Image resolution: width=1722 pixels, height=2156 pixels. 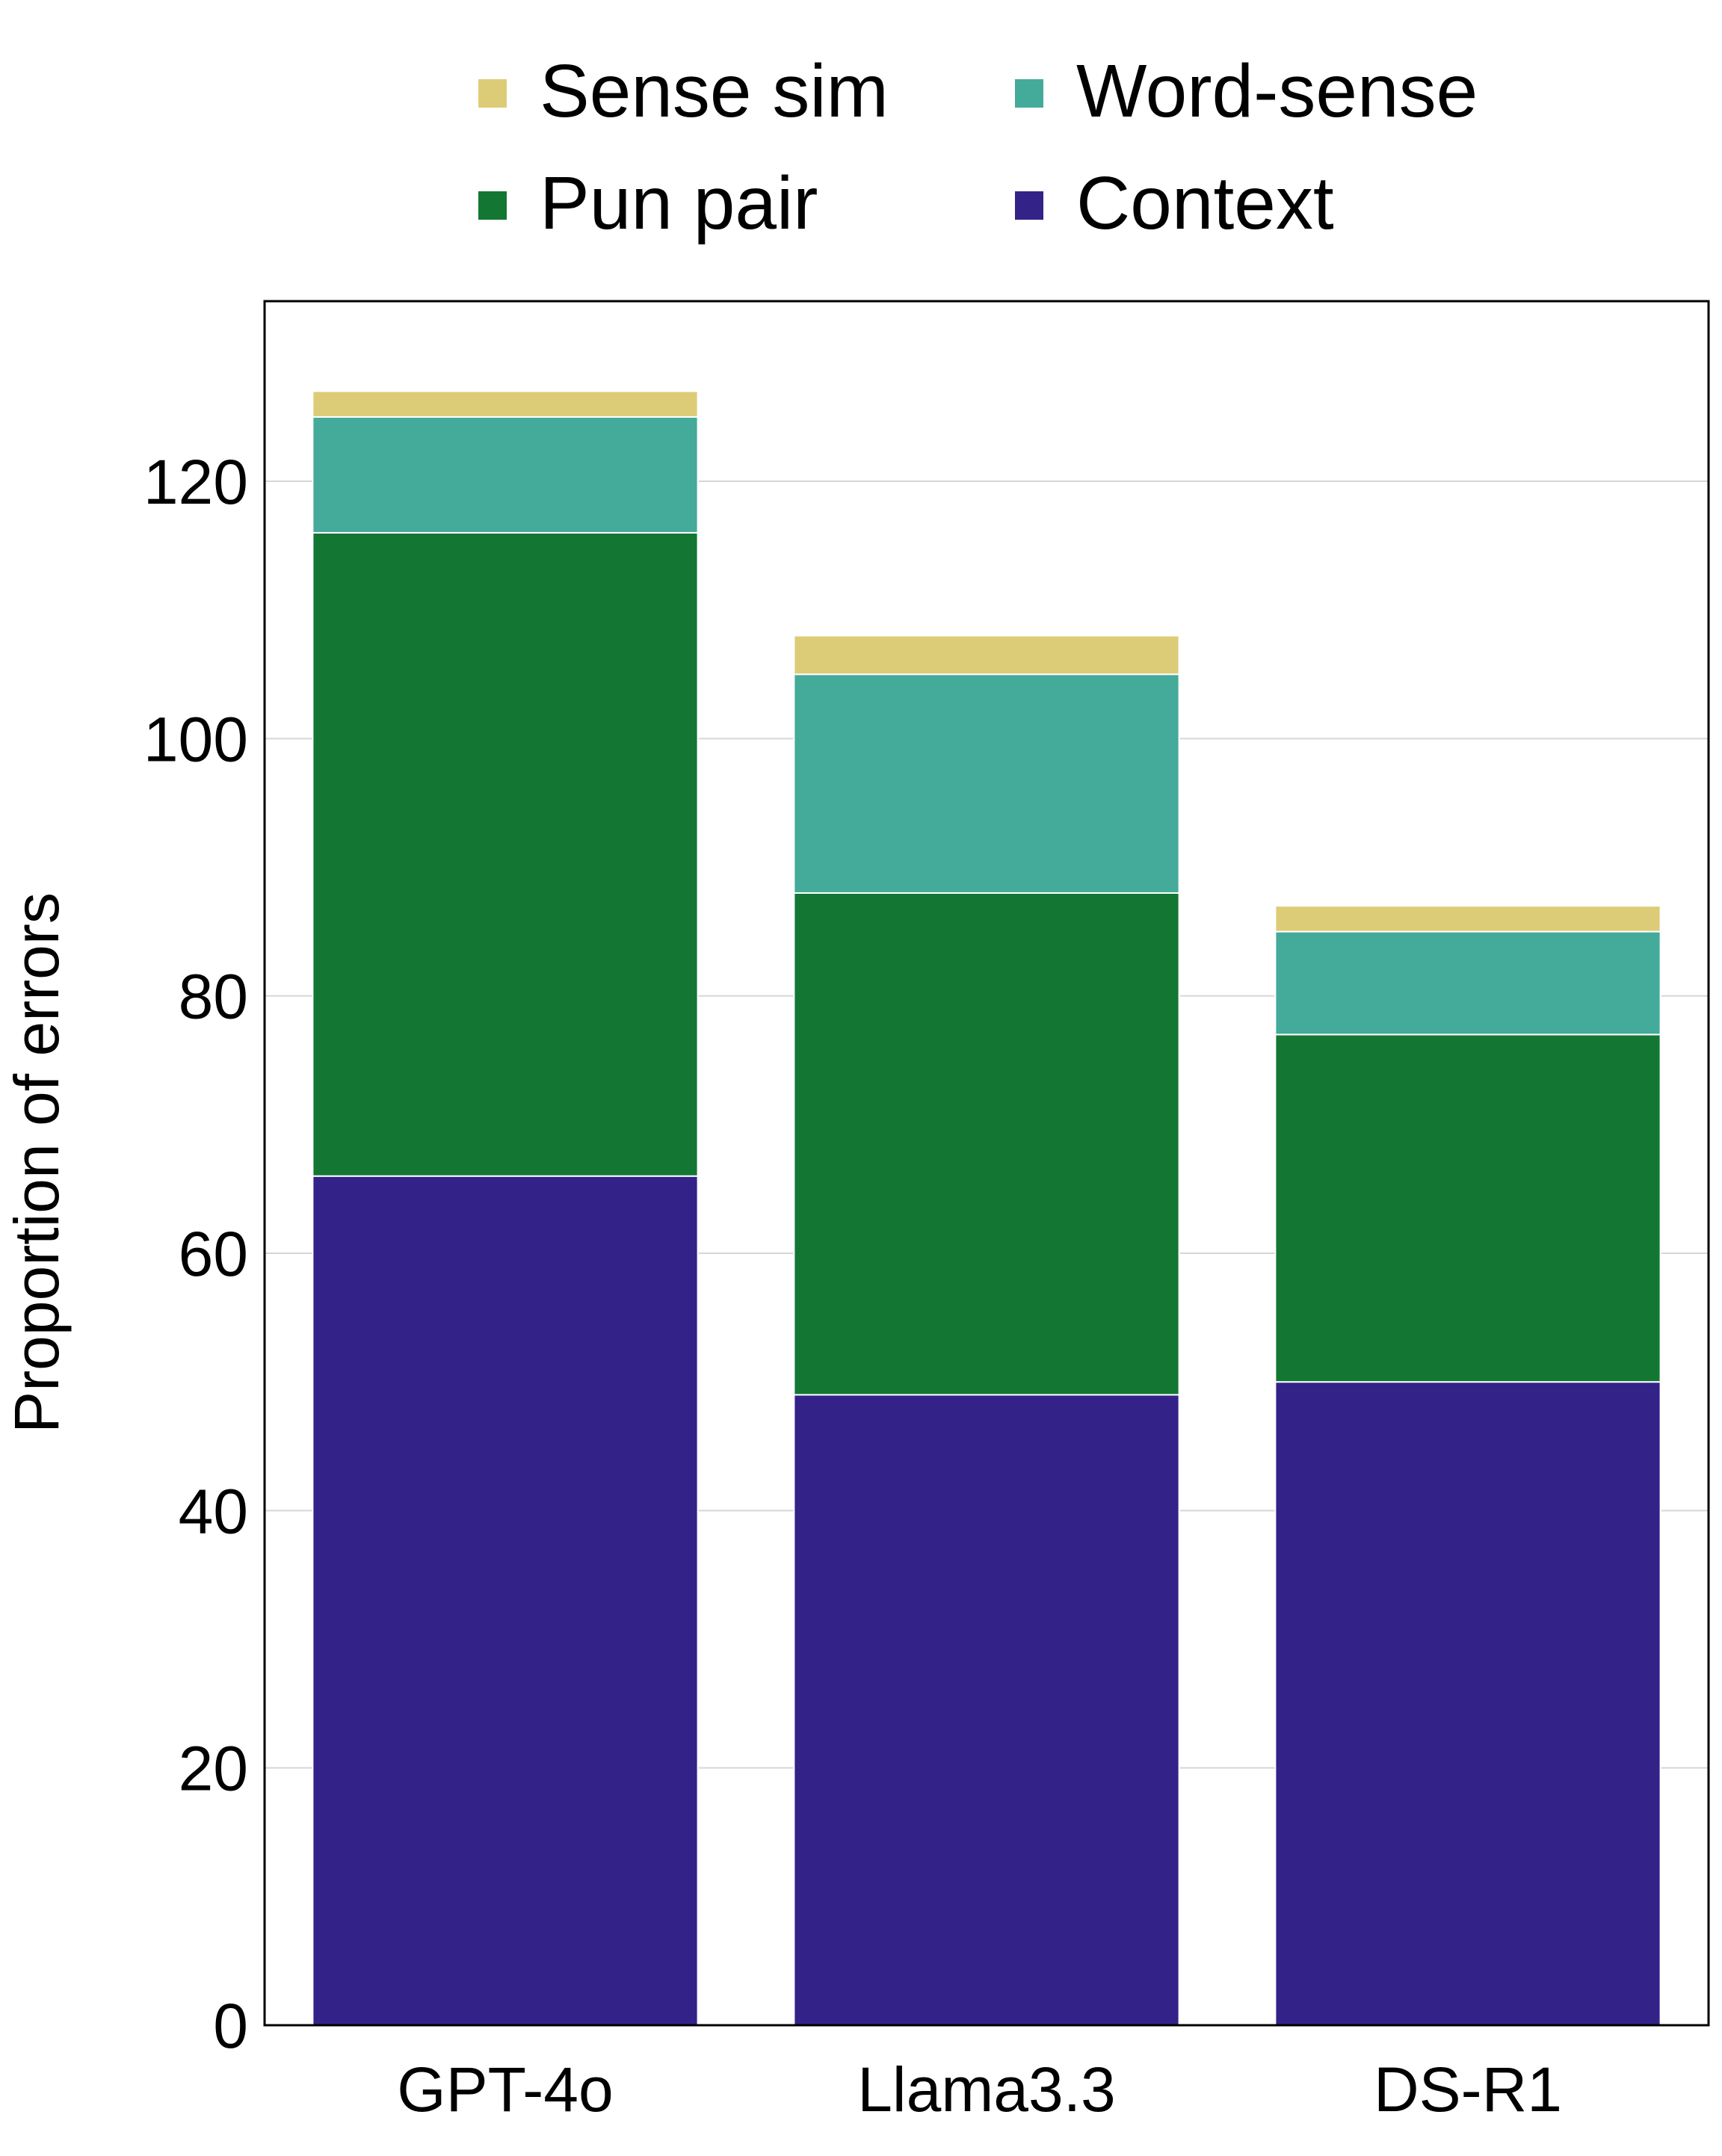 What do you see at coordinates (987, 783) in the screenshot?
I see `bar-segment-llama3-3-word-sense` at bounding box center [987, 783].